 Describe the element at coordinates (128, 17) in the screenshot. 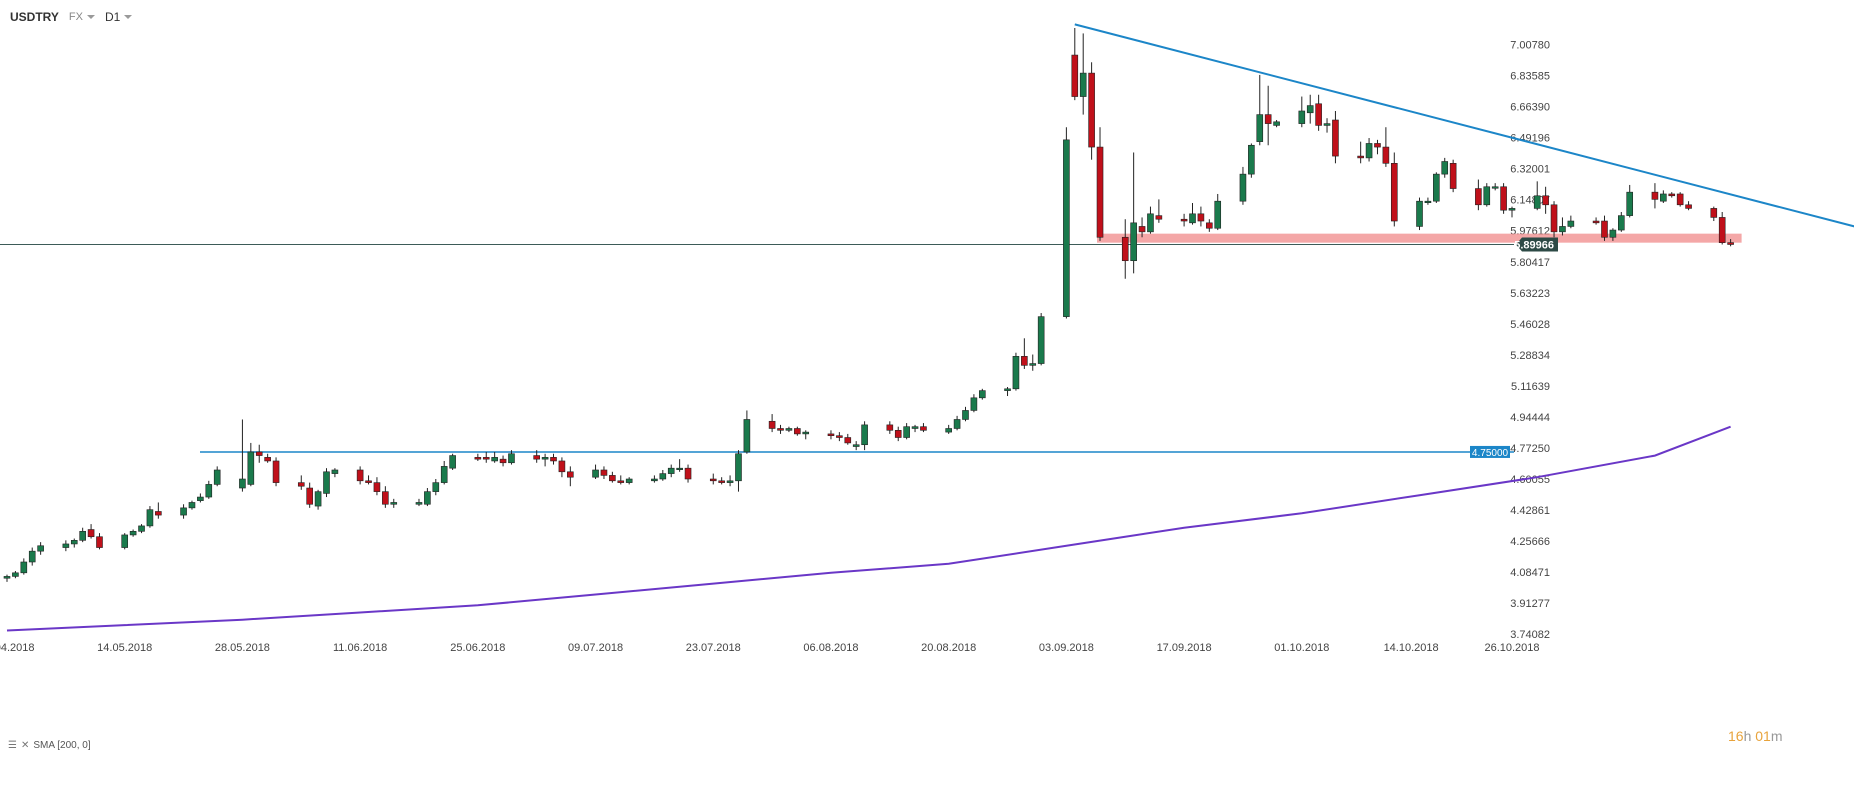

I see `chevron-down-icon` at that location.